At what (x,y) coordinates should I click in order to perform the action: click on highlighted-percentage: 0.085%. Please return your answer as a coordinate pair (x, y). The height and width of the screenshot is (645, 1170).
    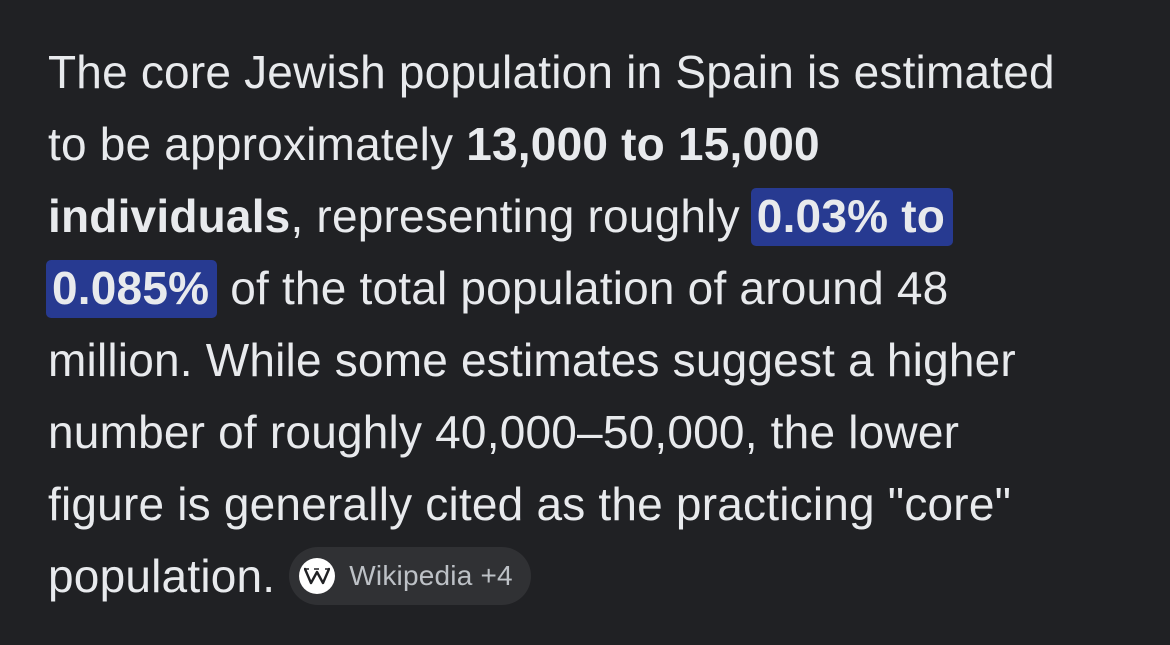
    Looking at the image, I should click on (132, 289).